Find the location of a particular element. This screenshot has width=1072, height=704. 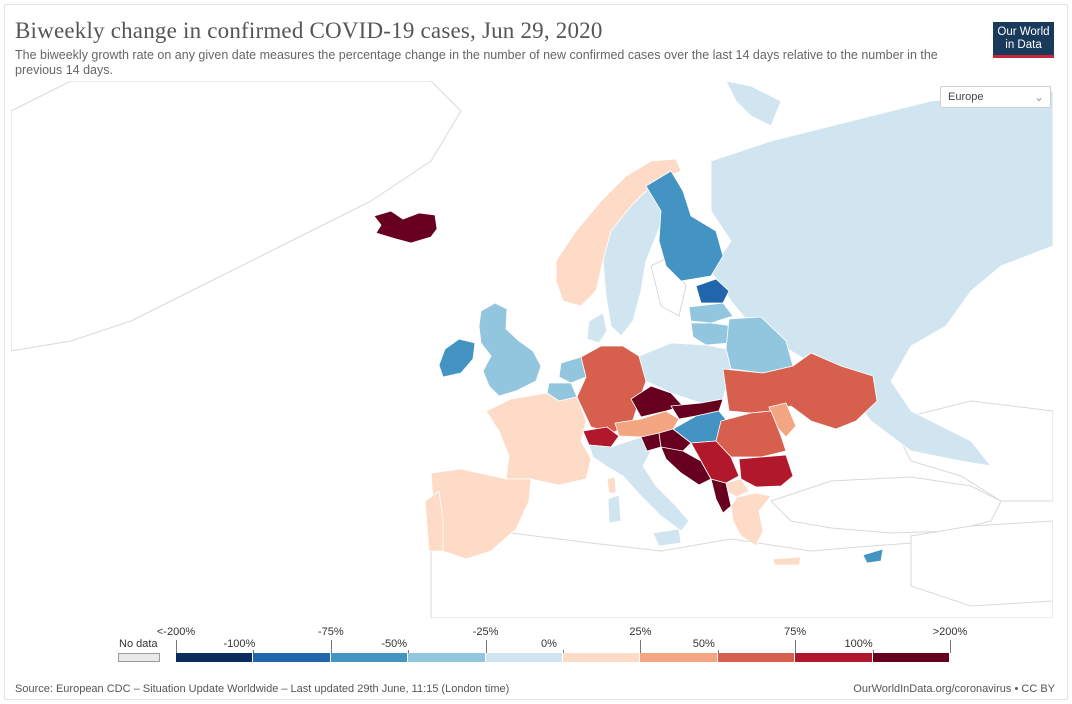

turkey-outline is located at coordinates (886, 505).